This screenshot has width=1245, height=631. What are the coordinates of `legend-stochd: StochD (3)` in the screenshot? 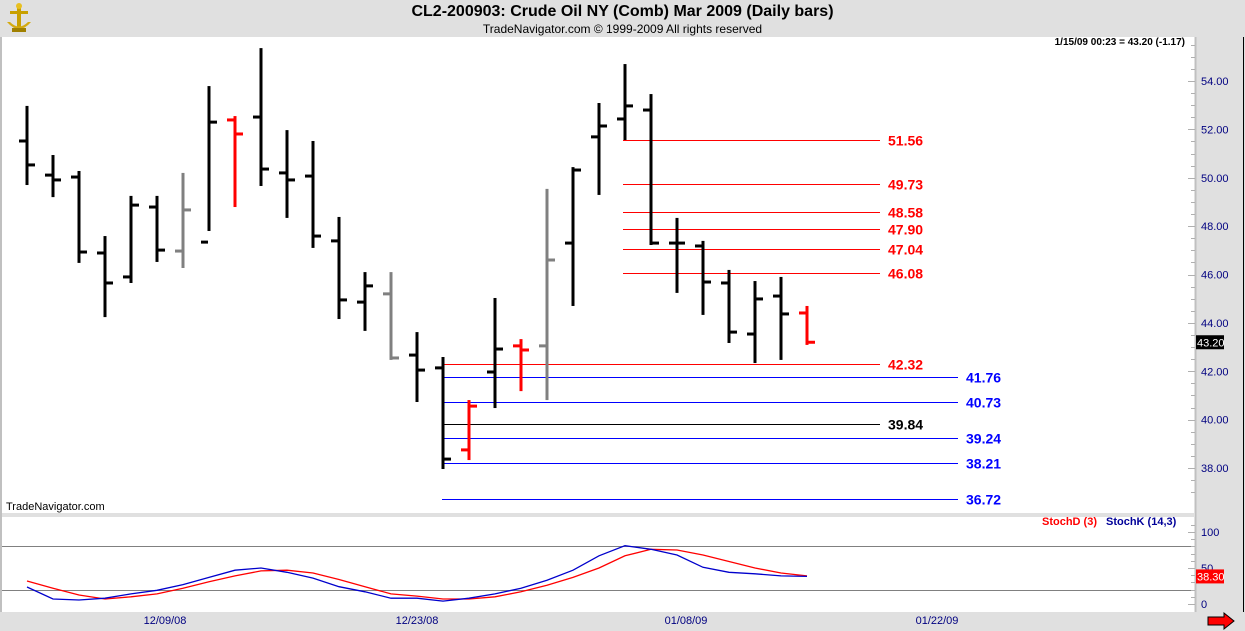 It's located at (1069, 522).